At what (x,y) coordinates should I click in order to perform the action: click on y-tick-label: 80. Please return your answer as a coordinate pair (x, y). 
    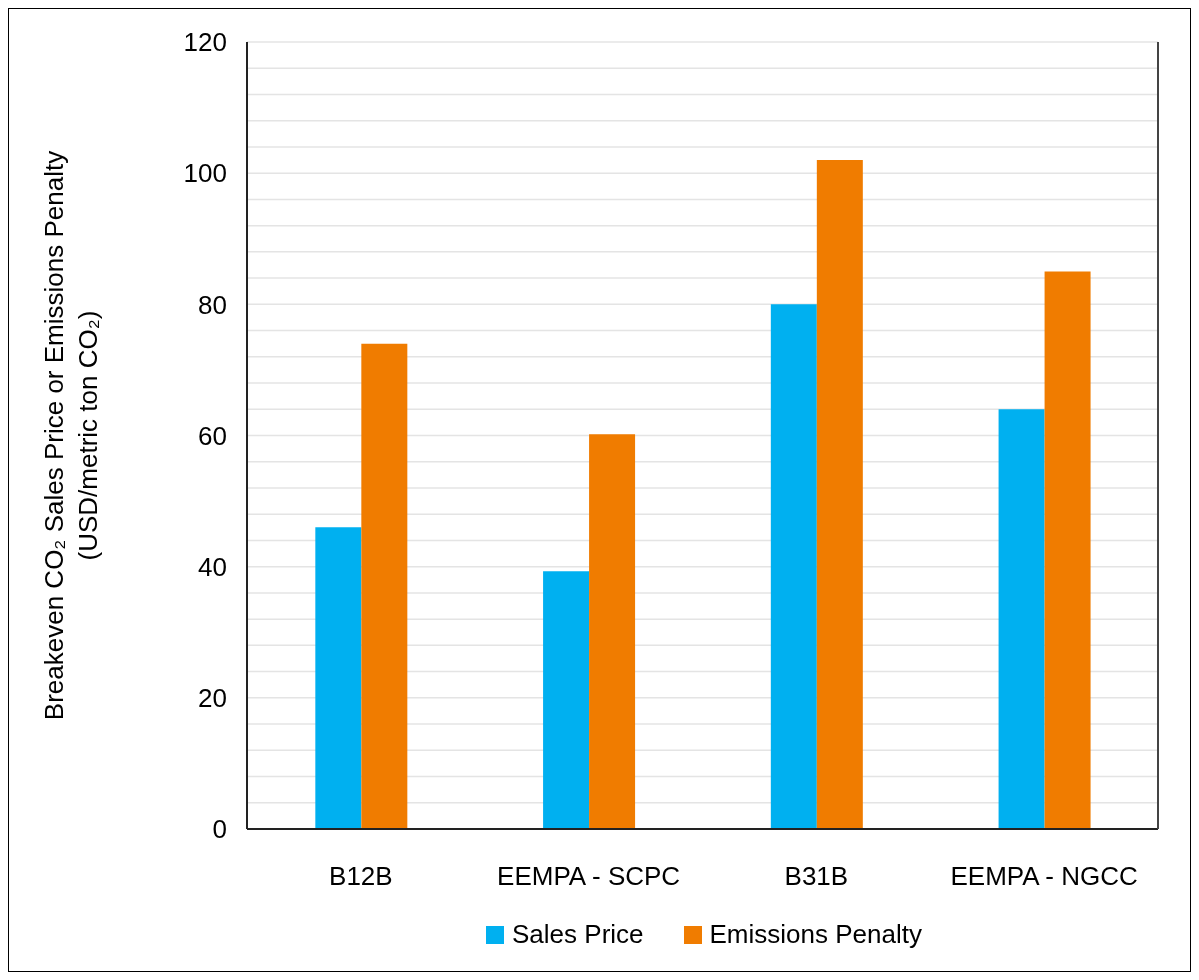
    Looking at the image, I should click on (212, 304).